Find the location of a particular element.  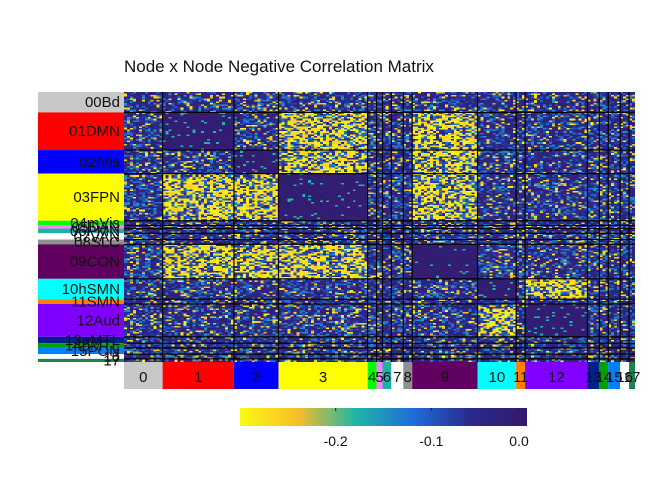

column-network-label: 3 is located at coordinates (323, 377).